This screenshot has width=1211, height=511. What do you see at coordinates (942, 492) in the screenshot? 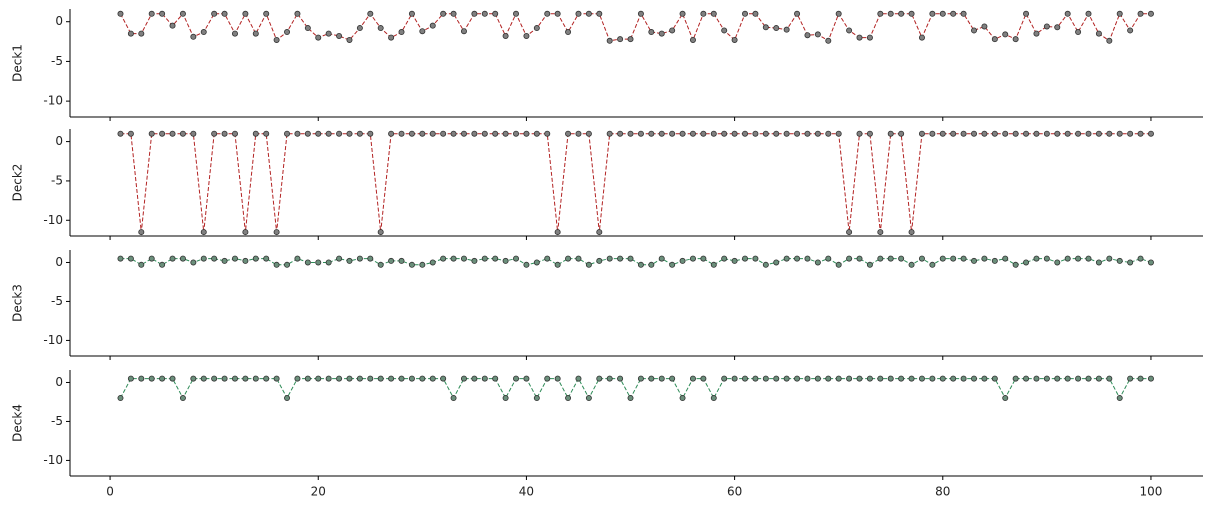
I see `x-tick-label: 80` at bounding box center [942, 492].